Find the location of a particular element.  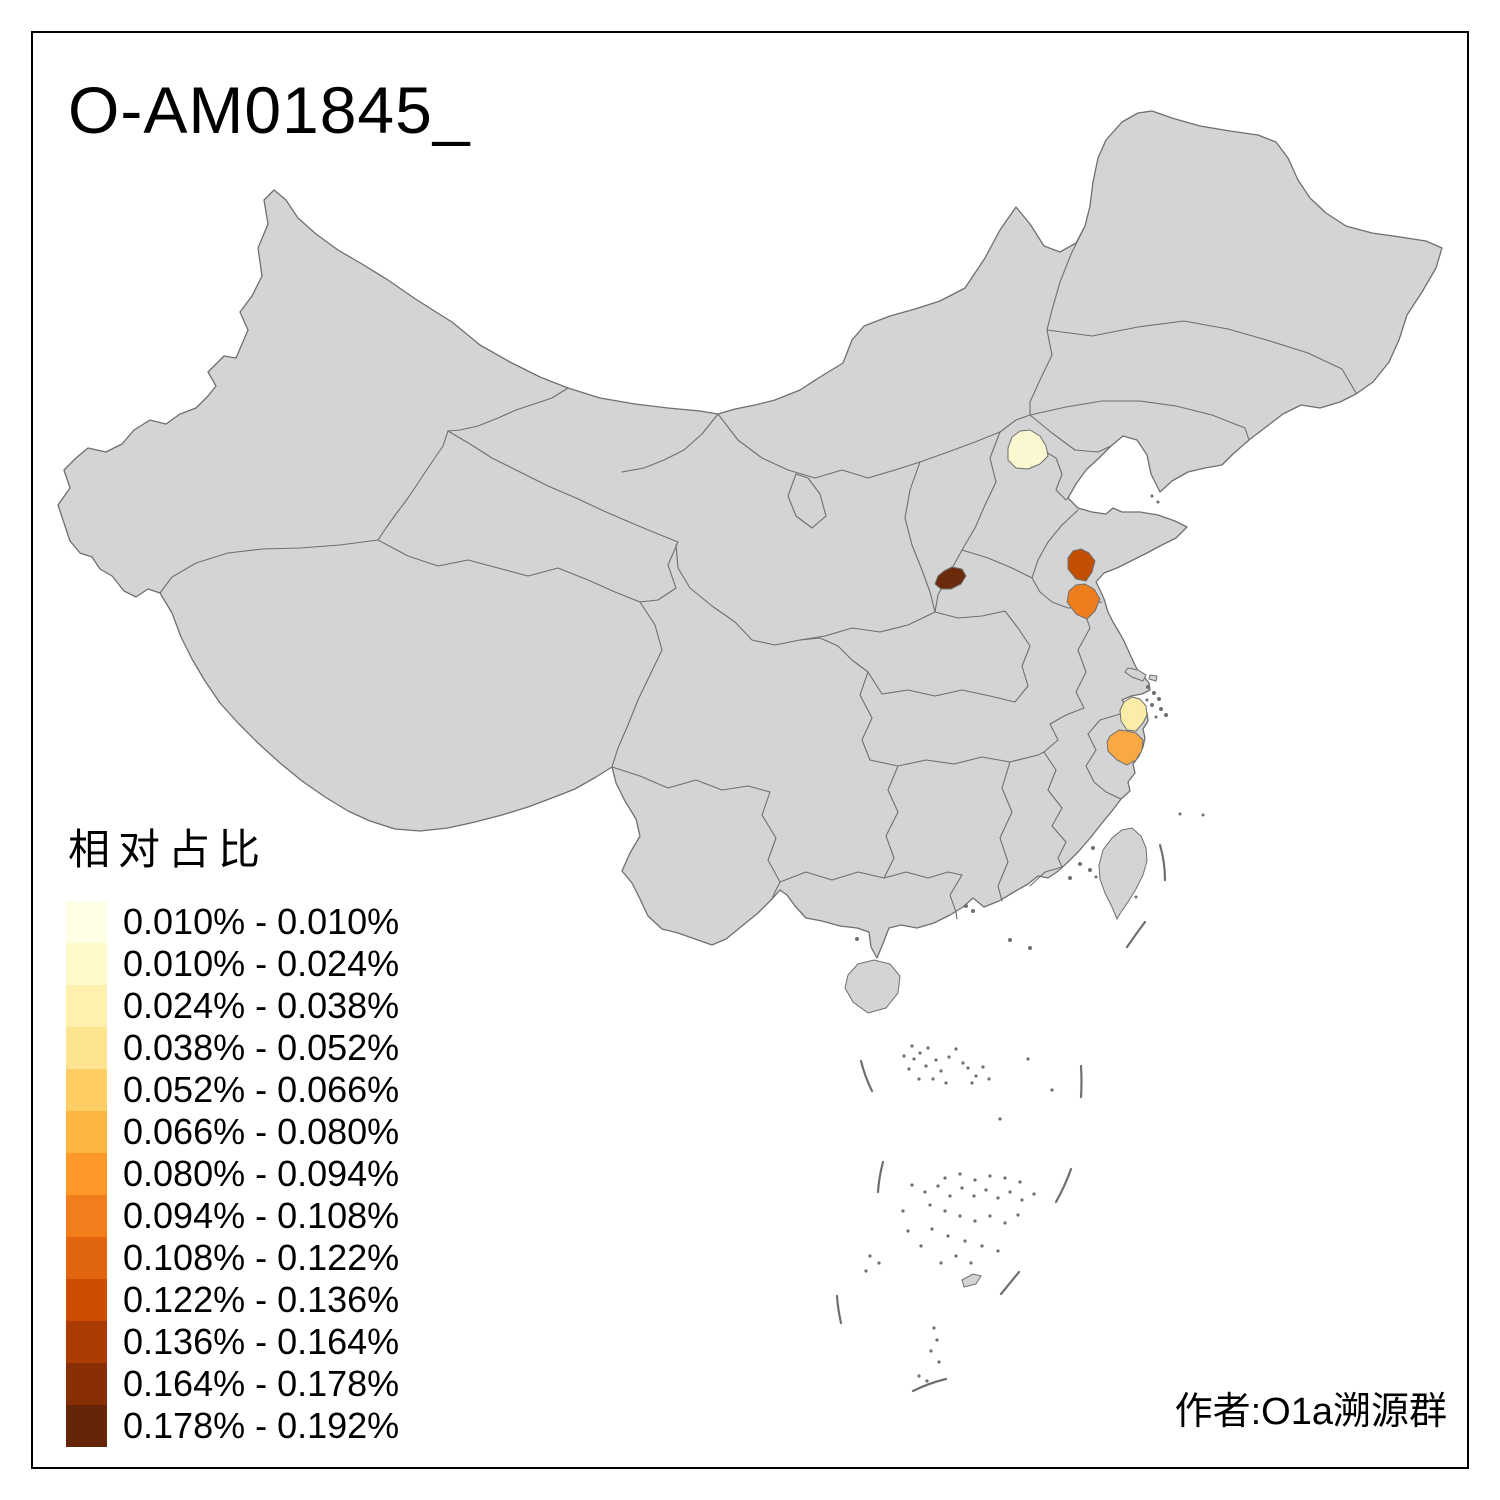

taiwan-island is located at coordinates (1123, 874).